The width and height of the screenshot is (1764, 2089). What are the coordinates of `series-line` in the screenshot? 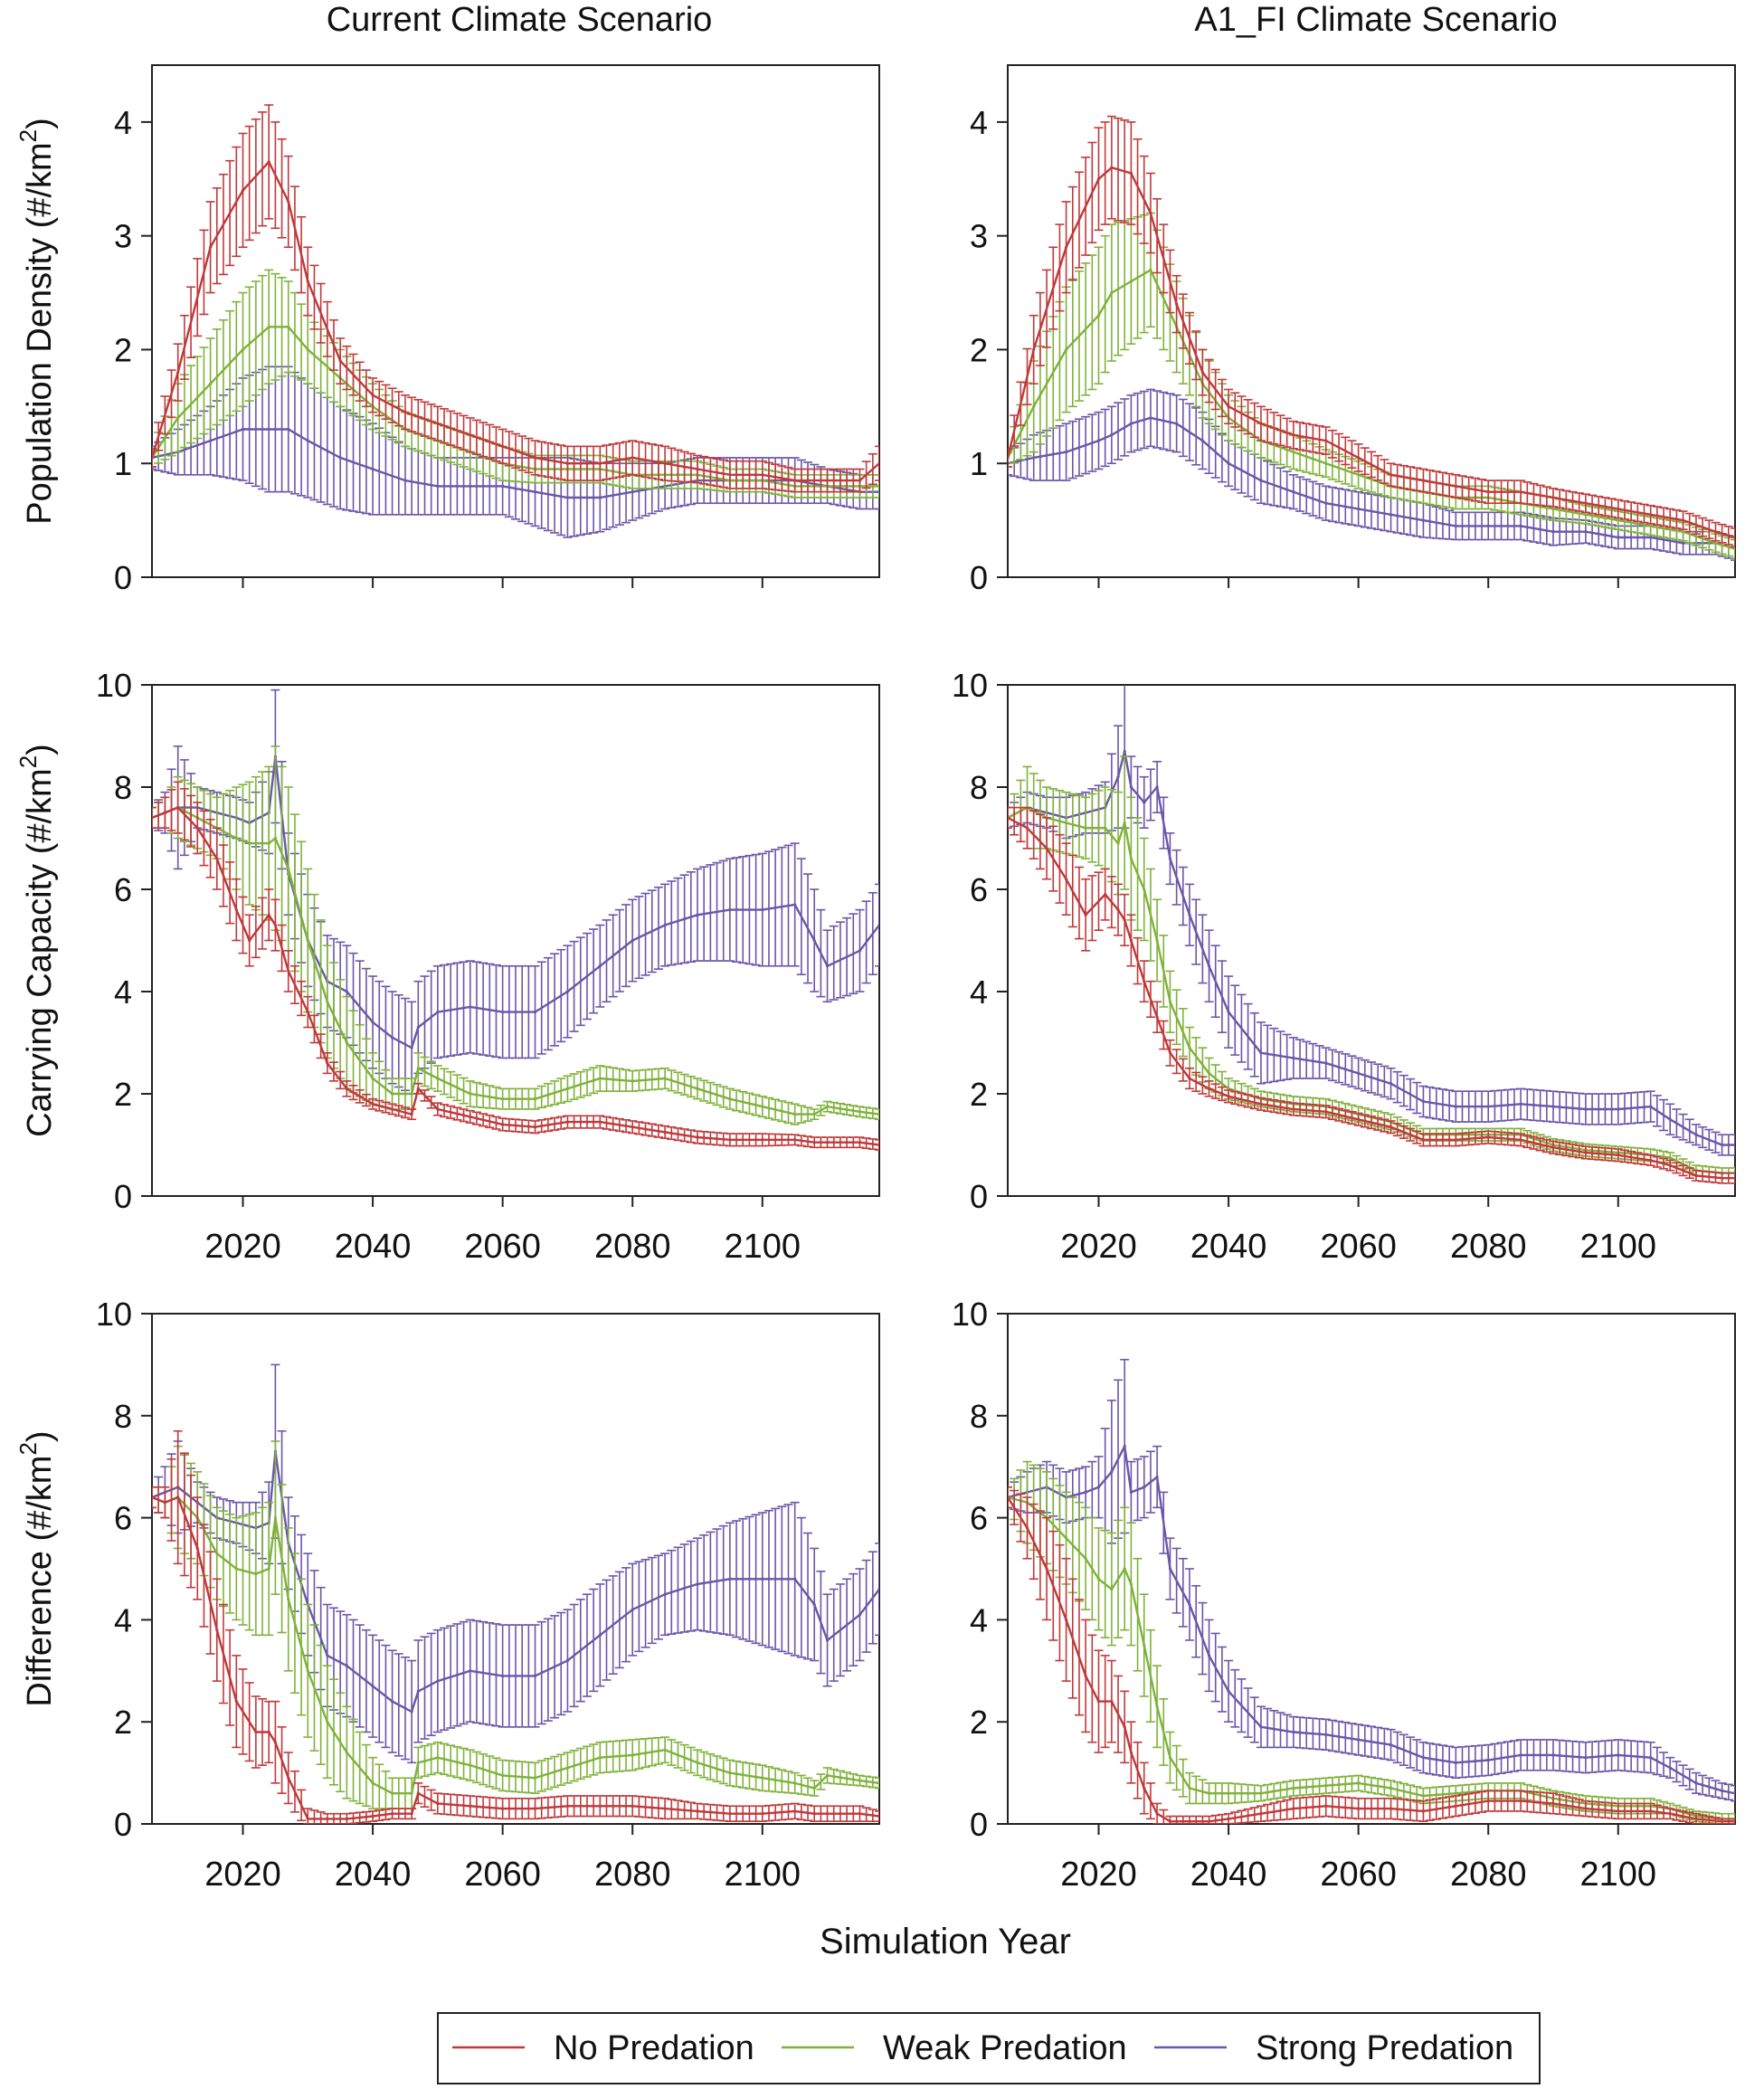 It's located at (515, 320).